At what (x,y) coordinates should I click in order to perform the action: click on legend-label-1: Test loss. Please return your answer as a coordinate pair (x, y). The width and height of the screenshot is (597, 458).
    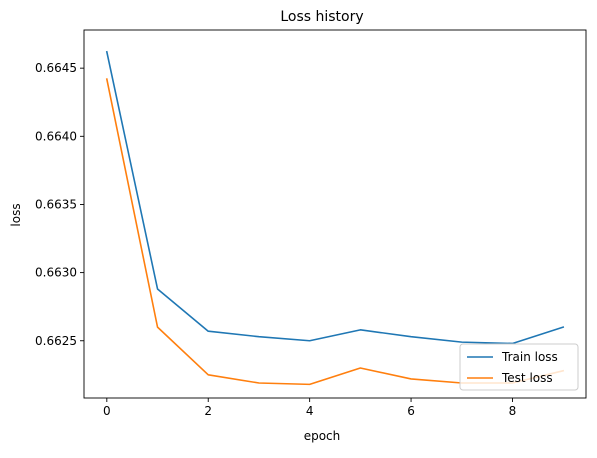
    Looking at the image, I should click on (527, 378).